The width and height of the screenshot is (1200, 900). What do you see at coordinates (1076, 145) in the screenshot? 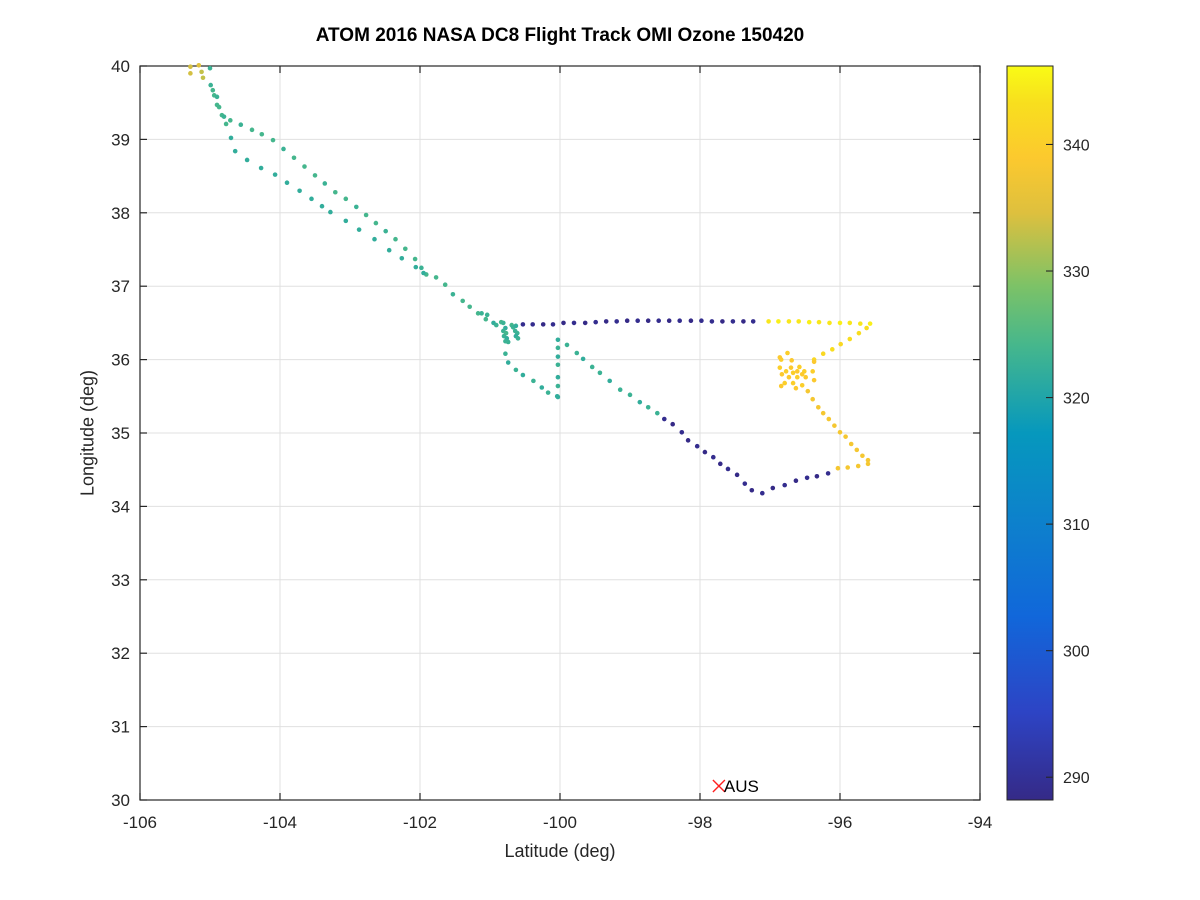
I see `colorbar-tick-label: 340` at bounding box center [1076, 145].